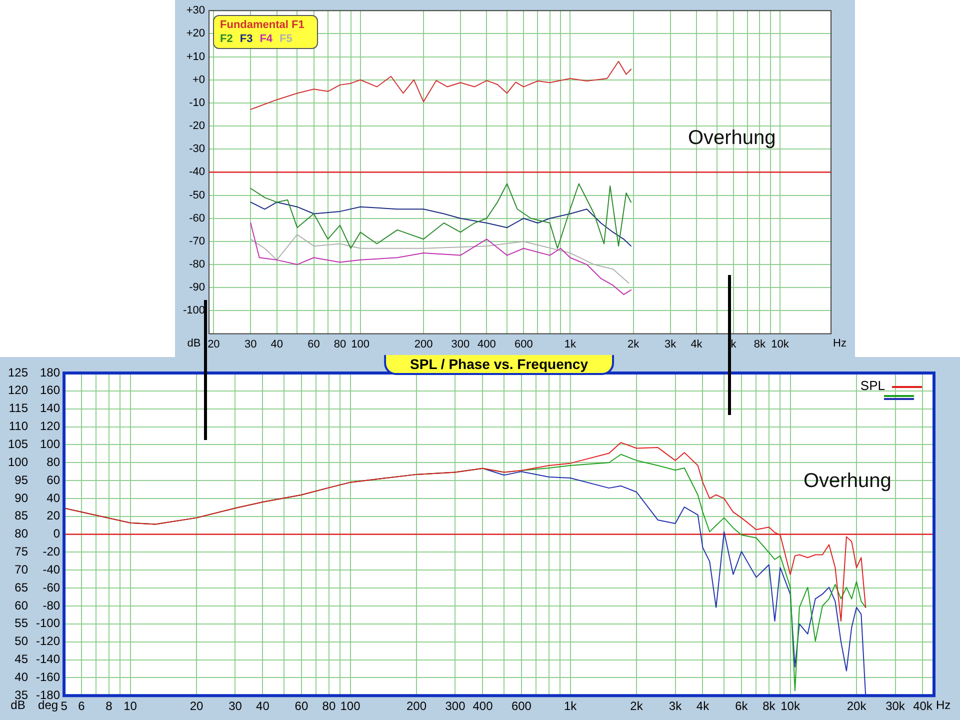 The width and height of the screenshot is (960, 720). Describe the element at coordinates (266, 39) in the screenshot. I see `text: F4` at that location.